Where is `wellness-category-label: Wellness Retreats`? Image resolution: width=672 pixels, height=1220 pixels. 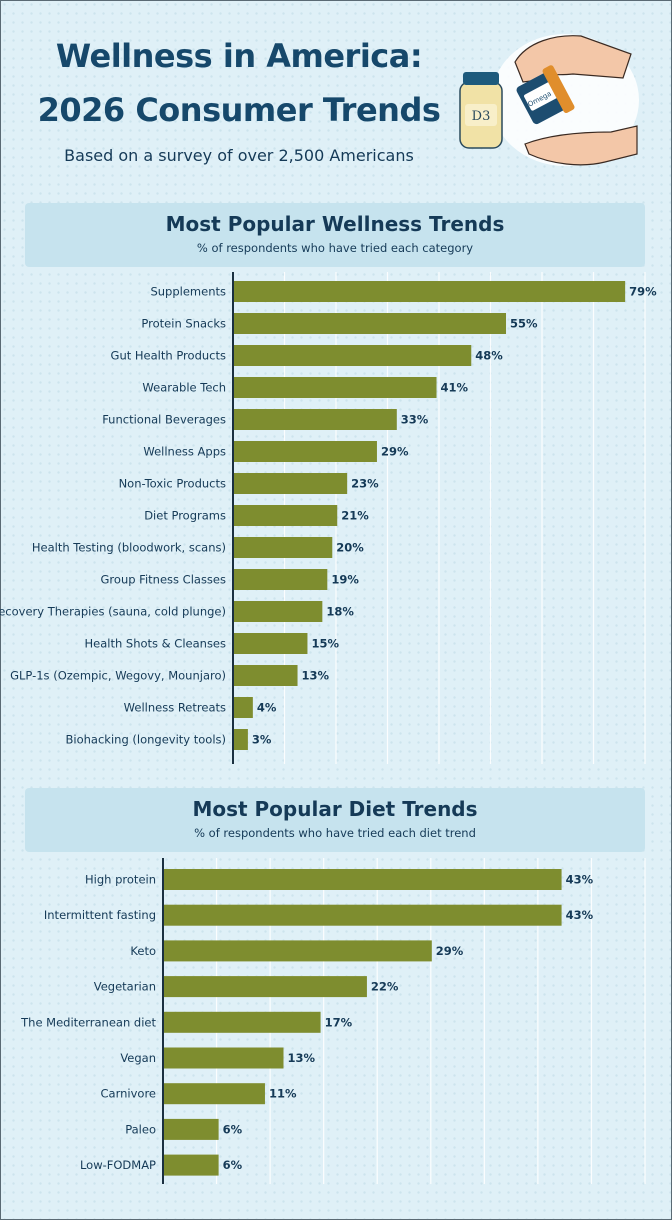 wellness-category-label: Wellness Retreats is located at coordinates (175, 708).